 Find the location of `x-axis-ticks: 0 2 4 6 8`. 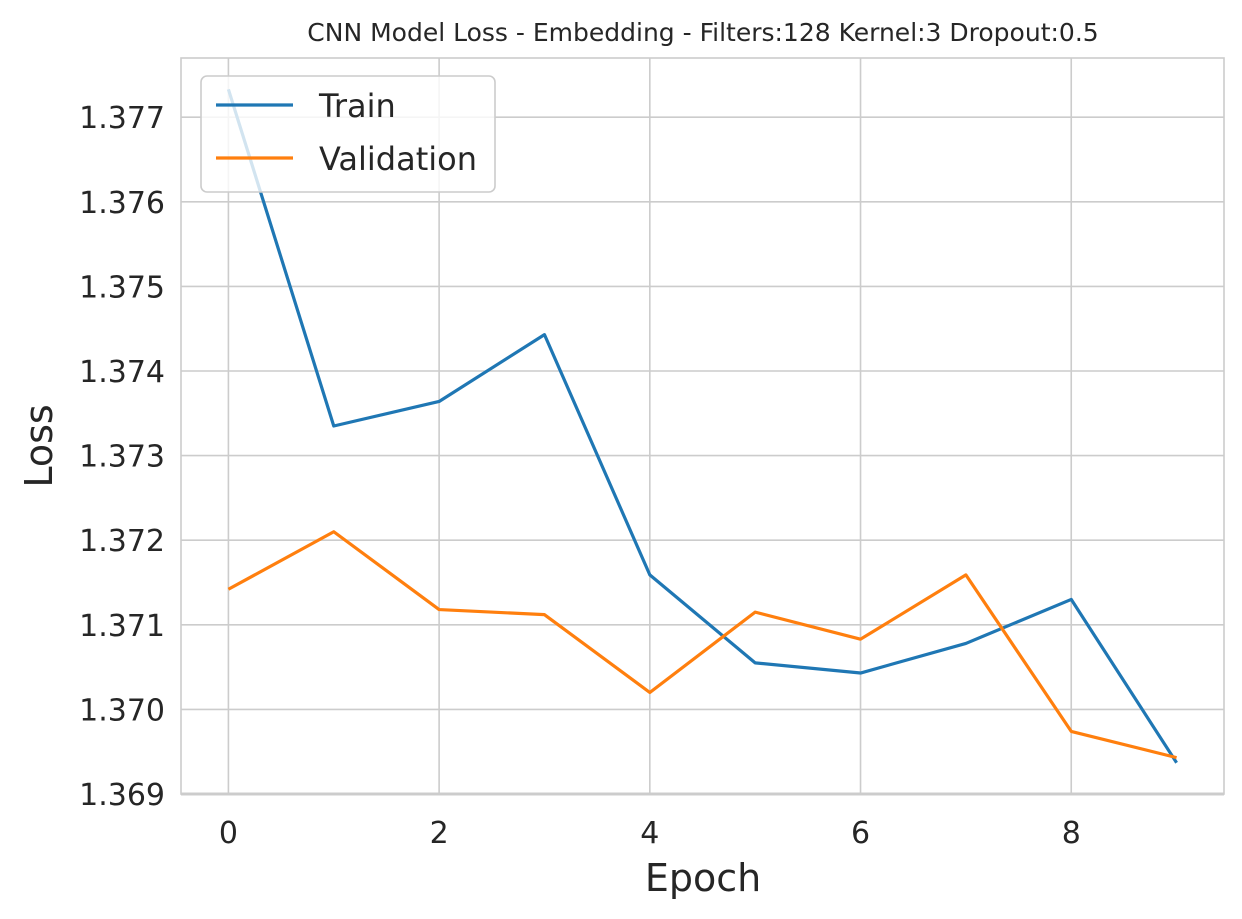

x-axis-ticks: 0 2 4 6 8 is located at coordinates (650, 833).